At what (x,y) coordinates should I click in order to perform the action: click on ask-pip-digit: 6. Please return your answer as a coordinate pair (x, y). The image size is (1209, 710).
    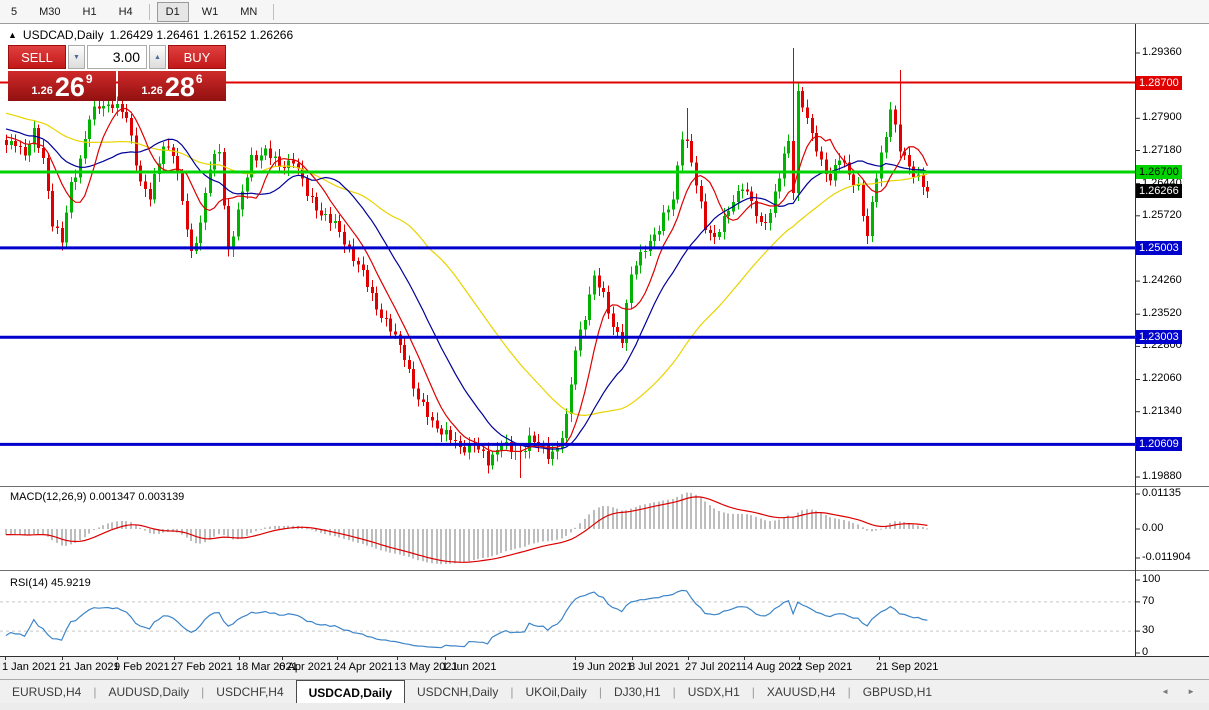
    Looking at the image, I should click on (199, 79).